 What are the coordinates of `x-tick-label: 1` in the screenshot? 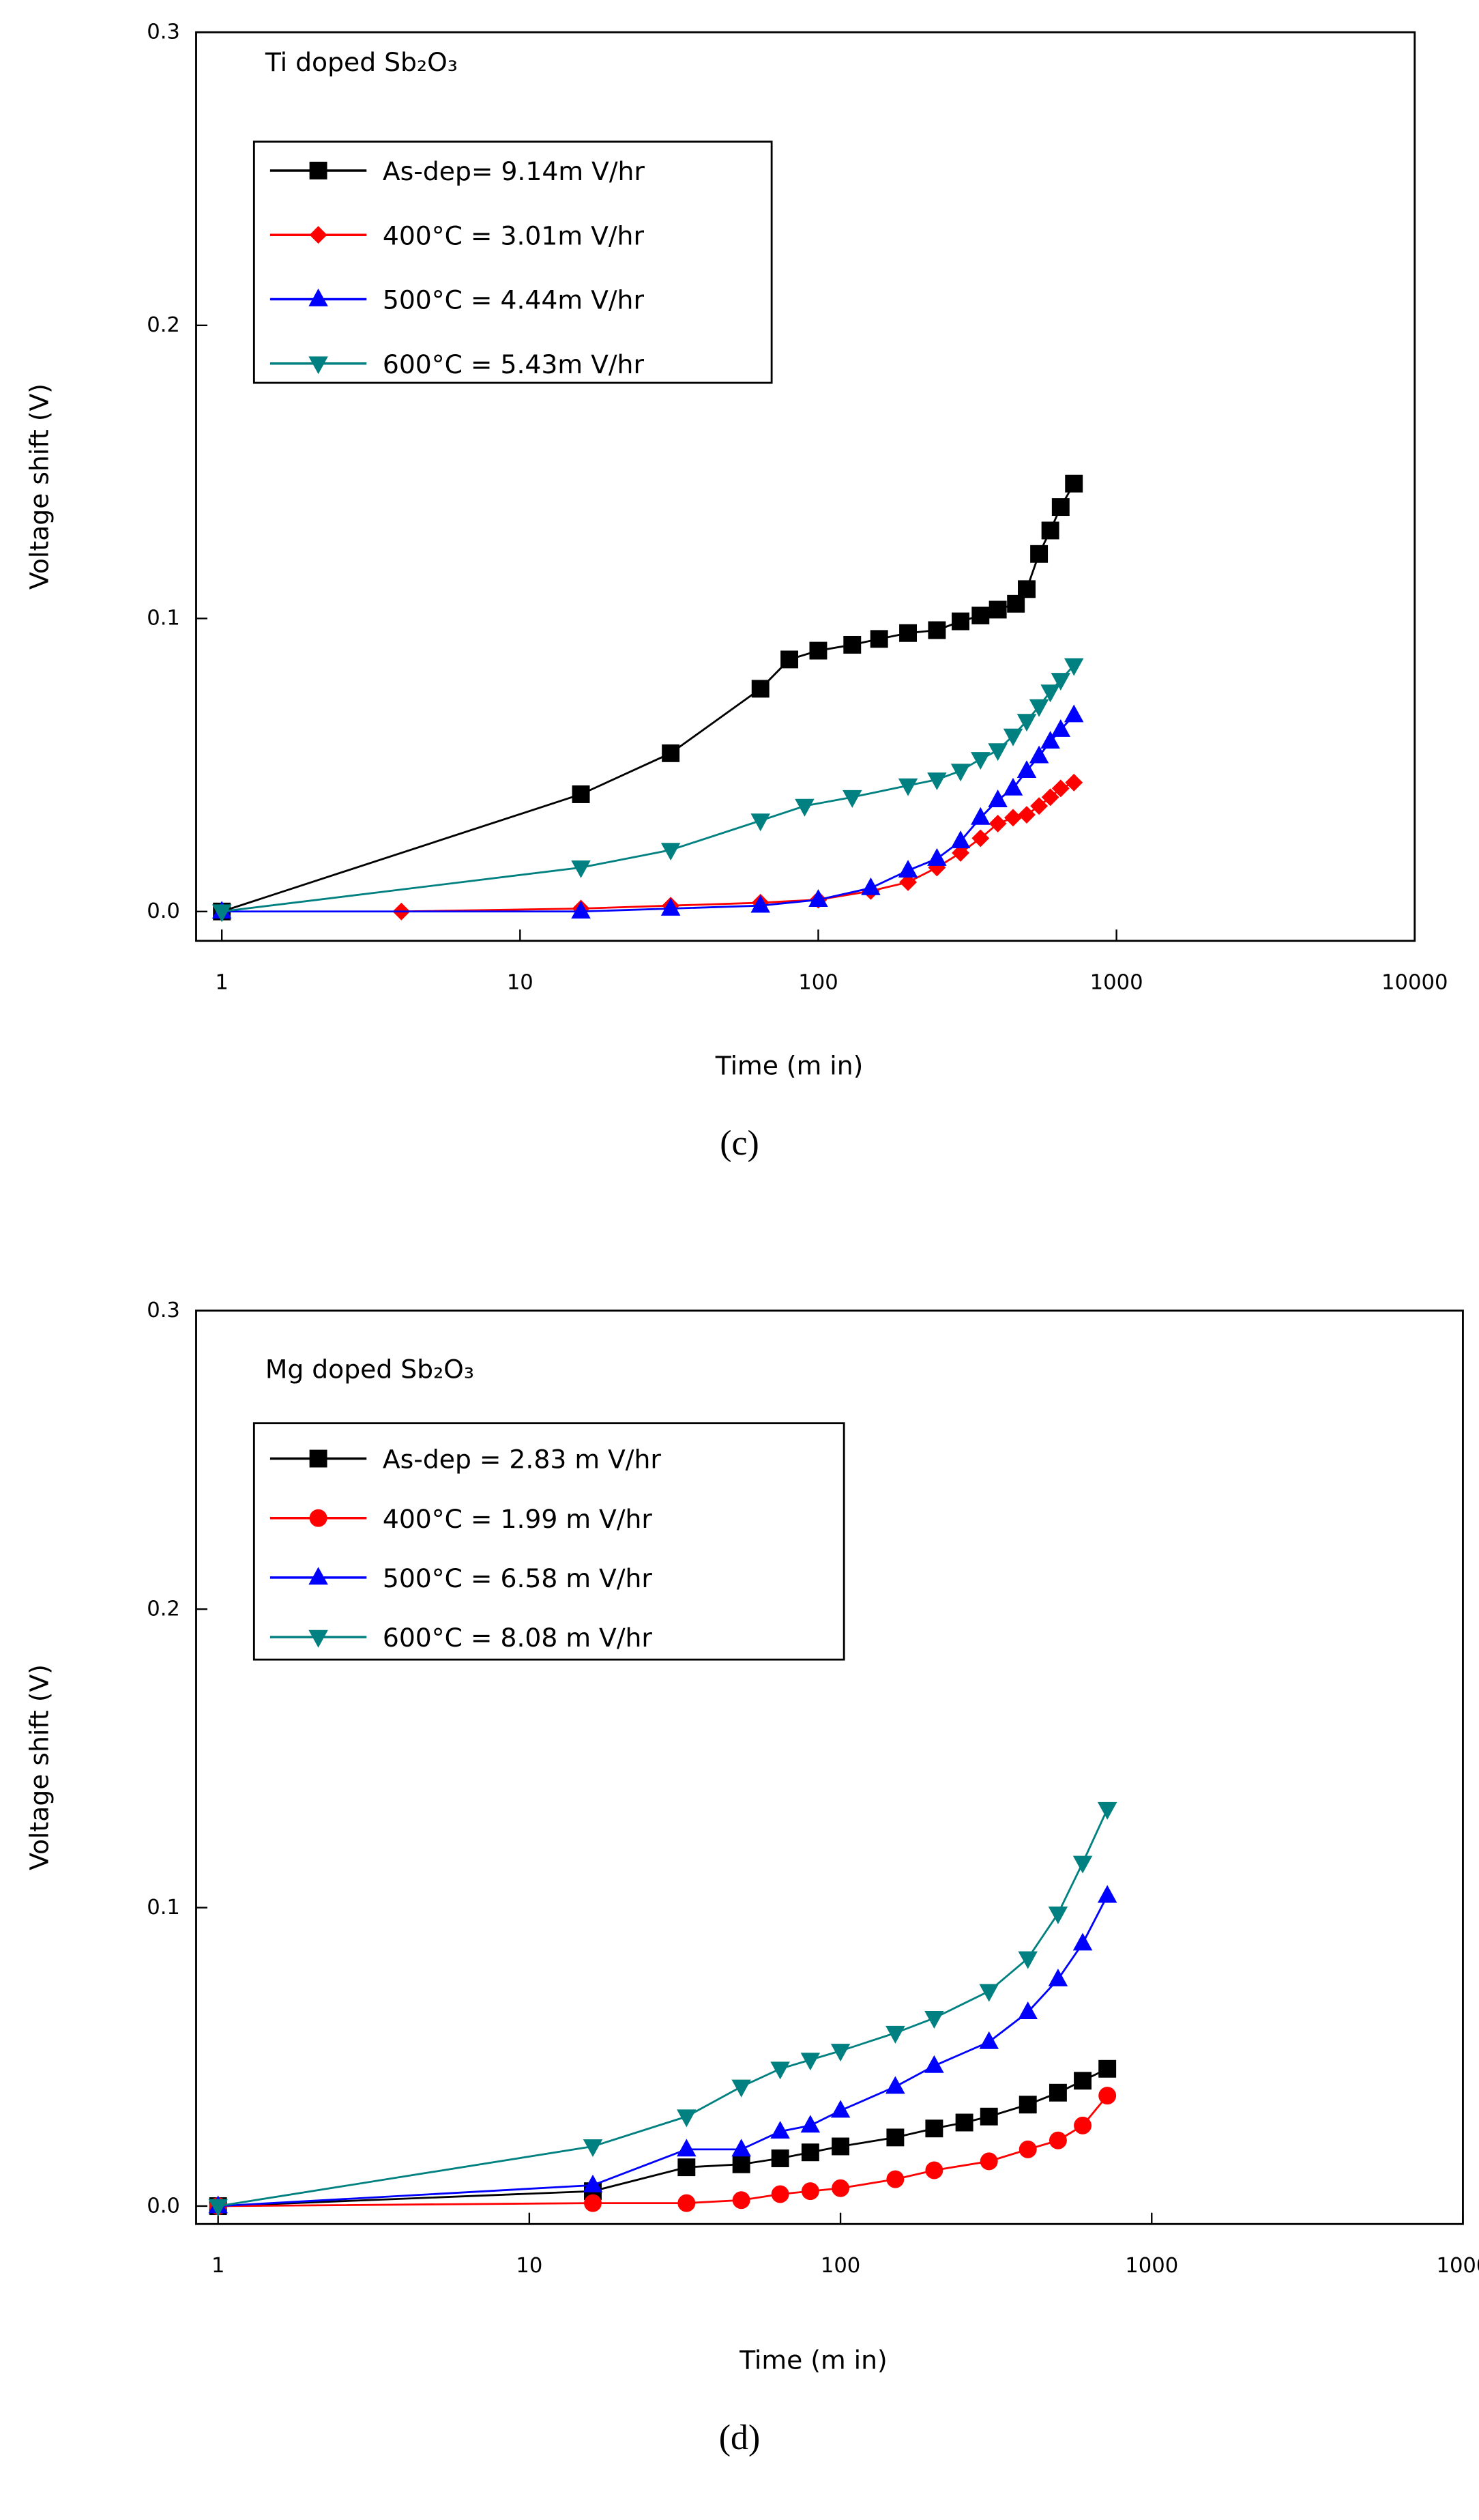 It's located at (218, 2266).